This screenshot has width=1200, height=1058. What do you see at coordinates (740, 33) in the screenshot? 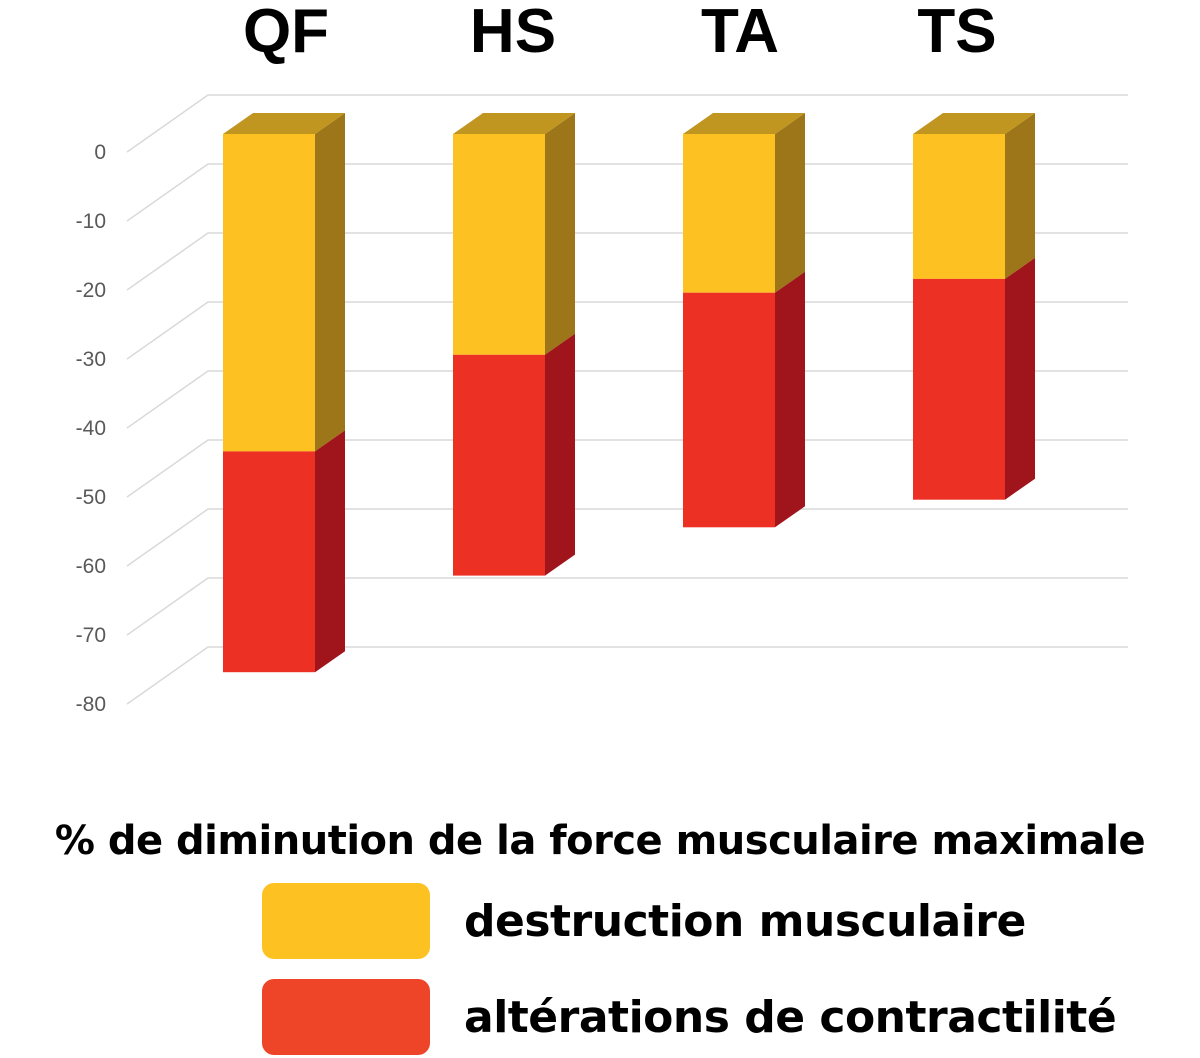
I see `category-label: TA` at bounding box center [740, 33].